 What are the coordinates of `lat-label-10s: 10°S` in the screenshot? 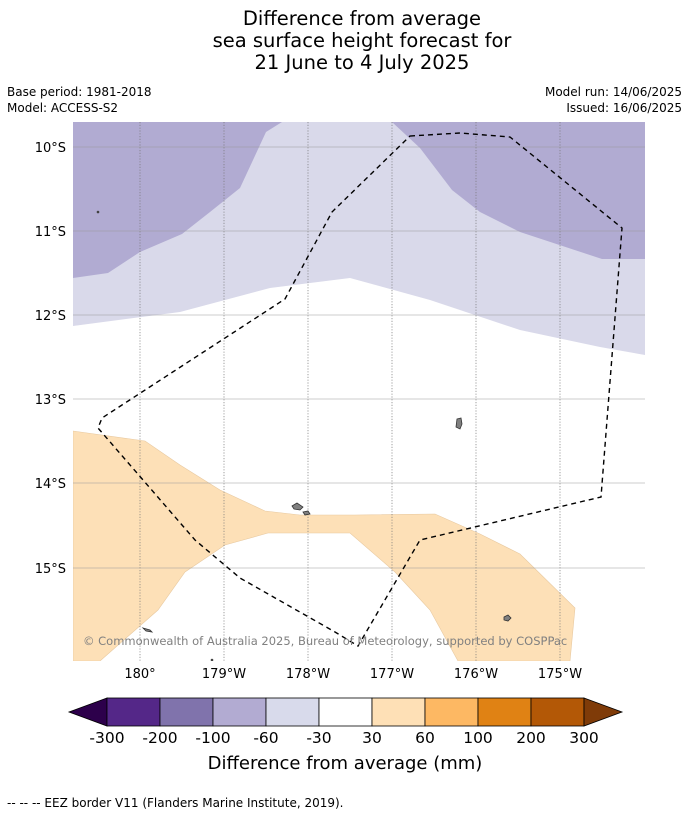 It's located at (50, 148).